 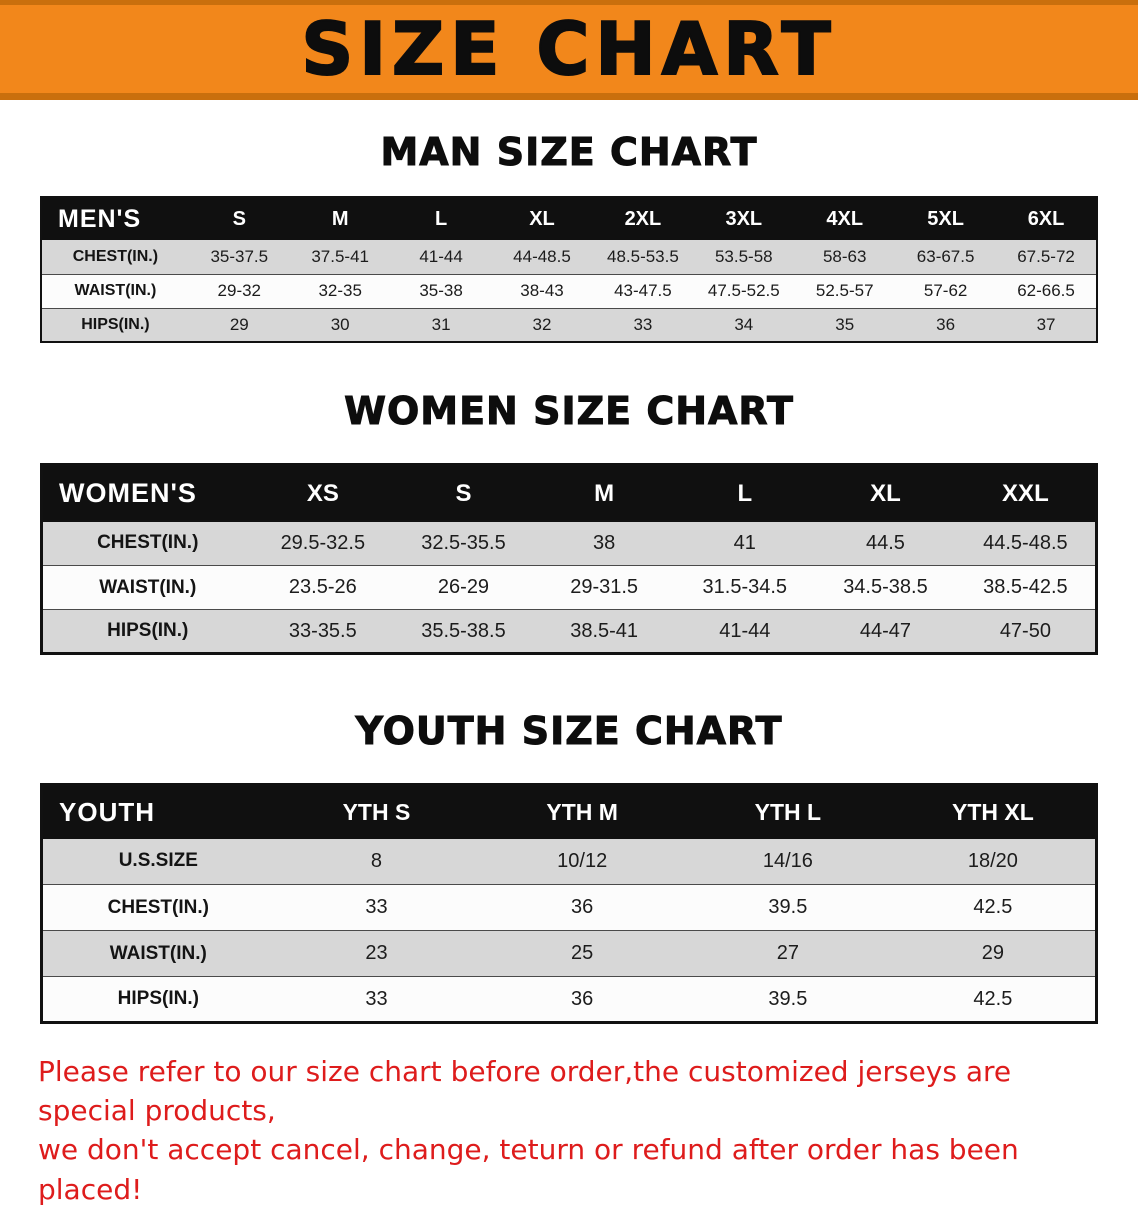 What do you see at coordinates (376, 811) in the screenshot?
I see `size-column-header: YTH S` at bounding box center [376, 811].